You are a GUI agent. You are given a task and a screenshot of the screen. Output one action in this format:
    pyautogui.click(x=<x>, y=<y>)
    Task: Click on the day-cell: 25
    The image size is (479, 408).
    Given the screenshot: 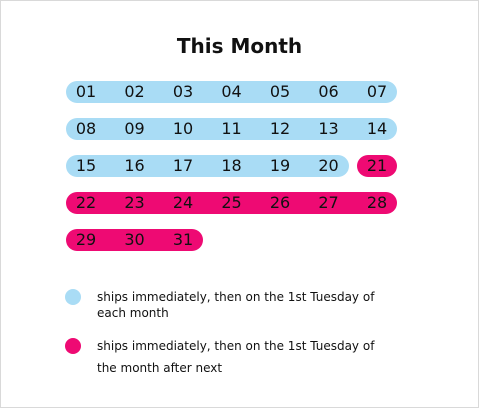 What is the action you would take?
    pyautogui.click(x=231, y=202)
    